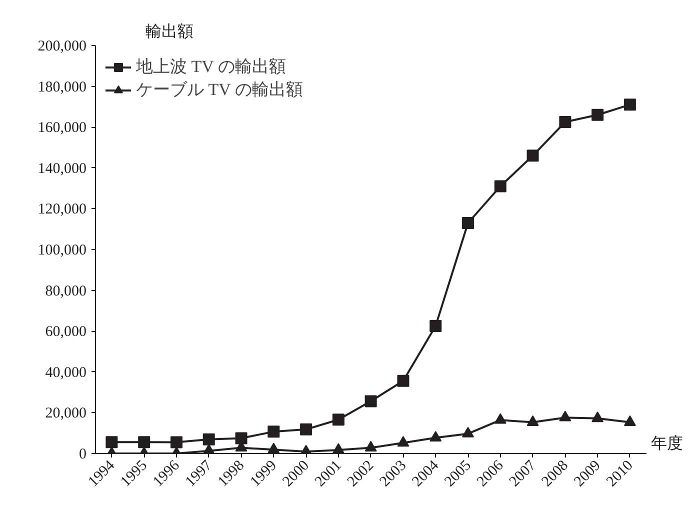 The image size is (695, 523). Describe the element at coordinates (65, 332) in the screenshot. I see `y-tick-label: 60,000` at that location.